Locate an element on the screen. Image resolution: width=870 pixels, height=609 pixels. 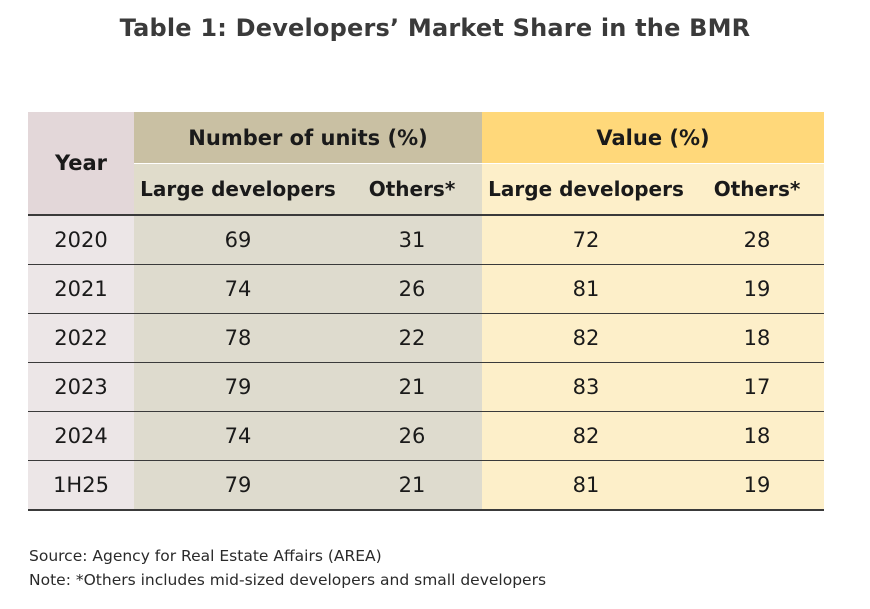
table-row: 1H25 79 21 81 19 is located at coordinates (426, 485).